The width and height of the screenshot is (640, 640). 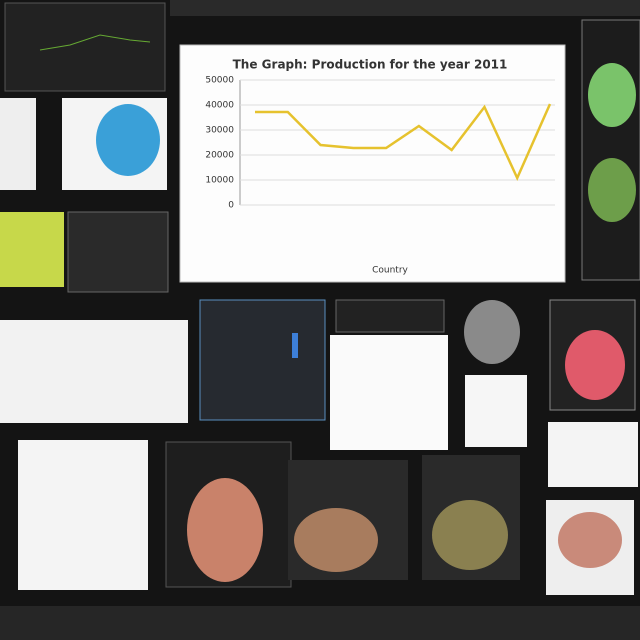 What do you see at coordinates (219, 156) in the screenshot?
I see `y-tick-label: 20000` at bounding box center [219, 156].